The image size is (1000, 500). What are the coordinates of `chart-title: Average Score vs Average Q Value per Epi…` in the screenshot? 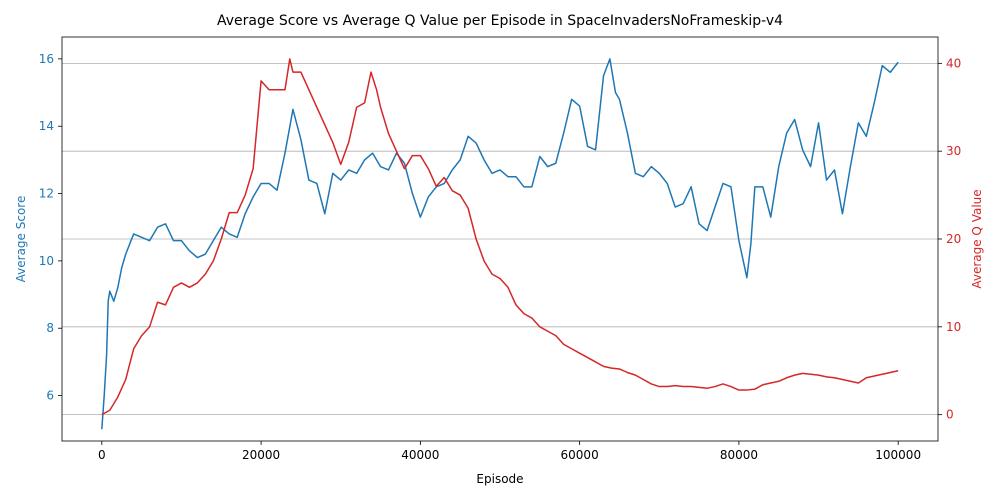 It's located at (500, 21).